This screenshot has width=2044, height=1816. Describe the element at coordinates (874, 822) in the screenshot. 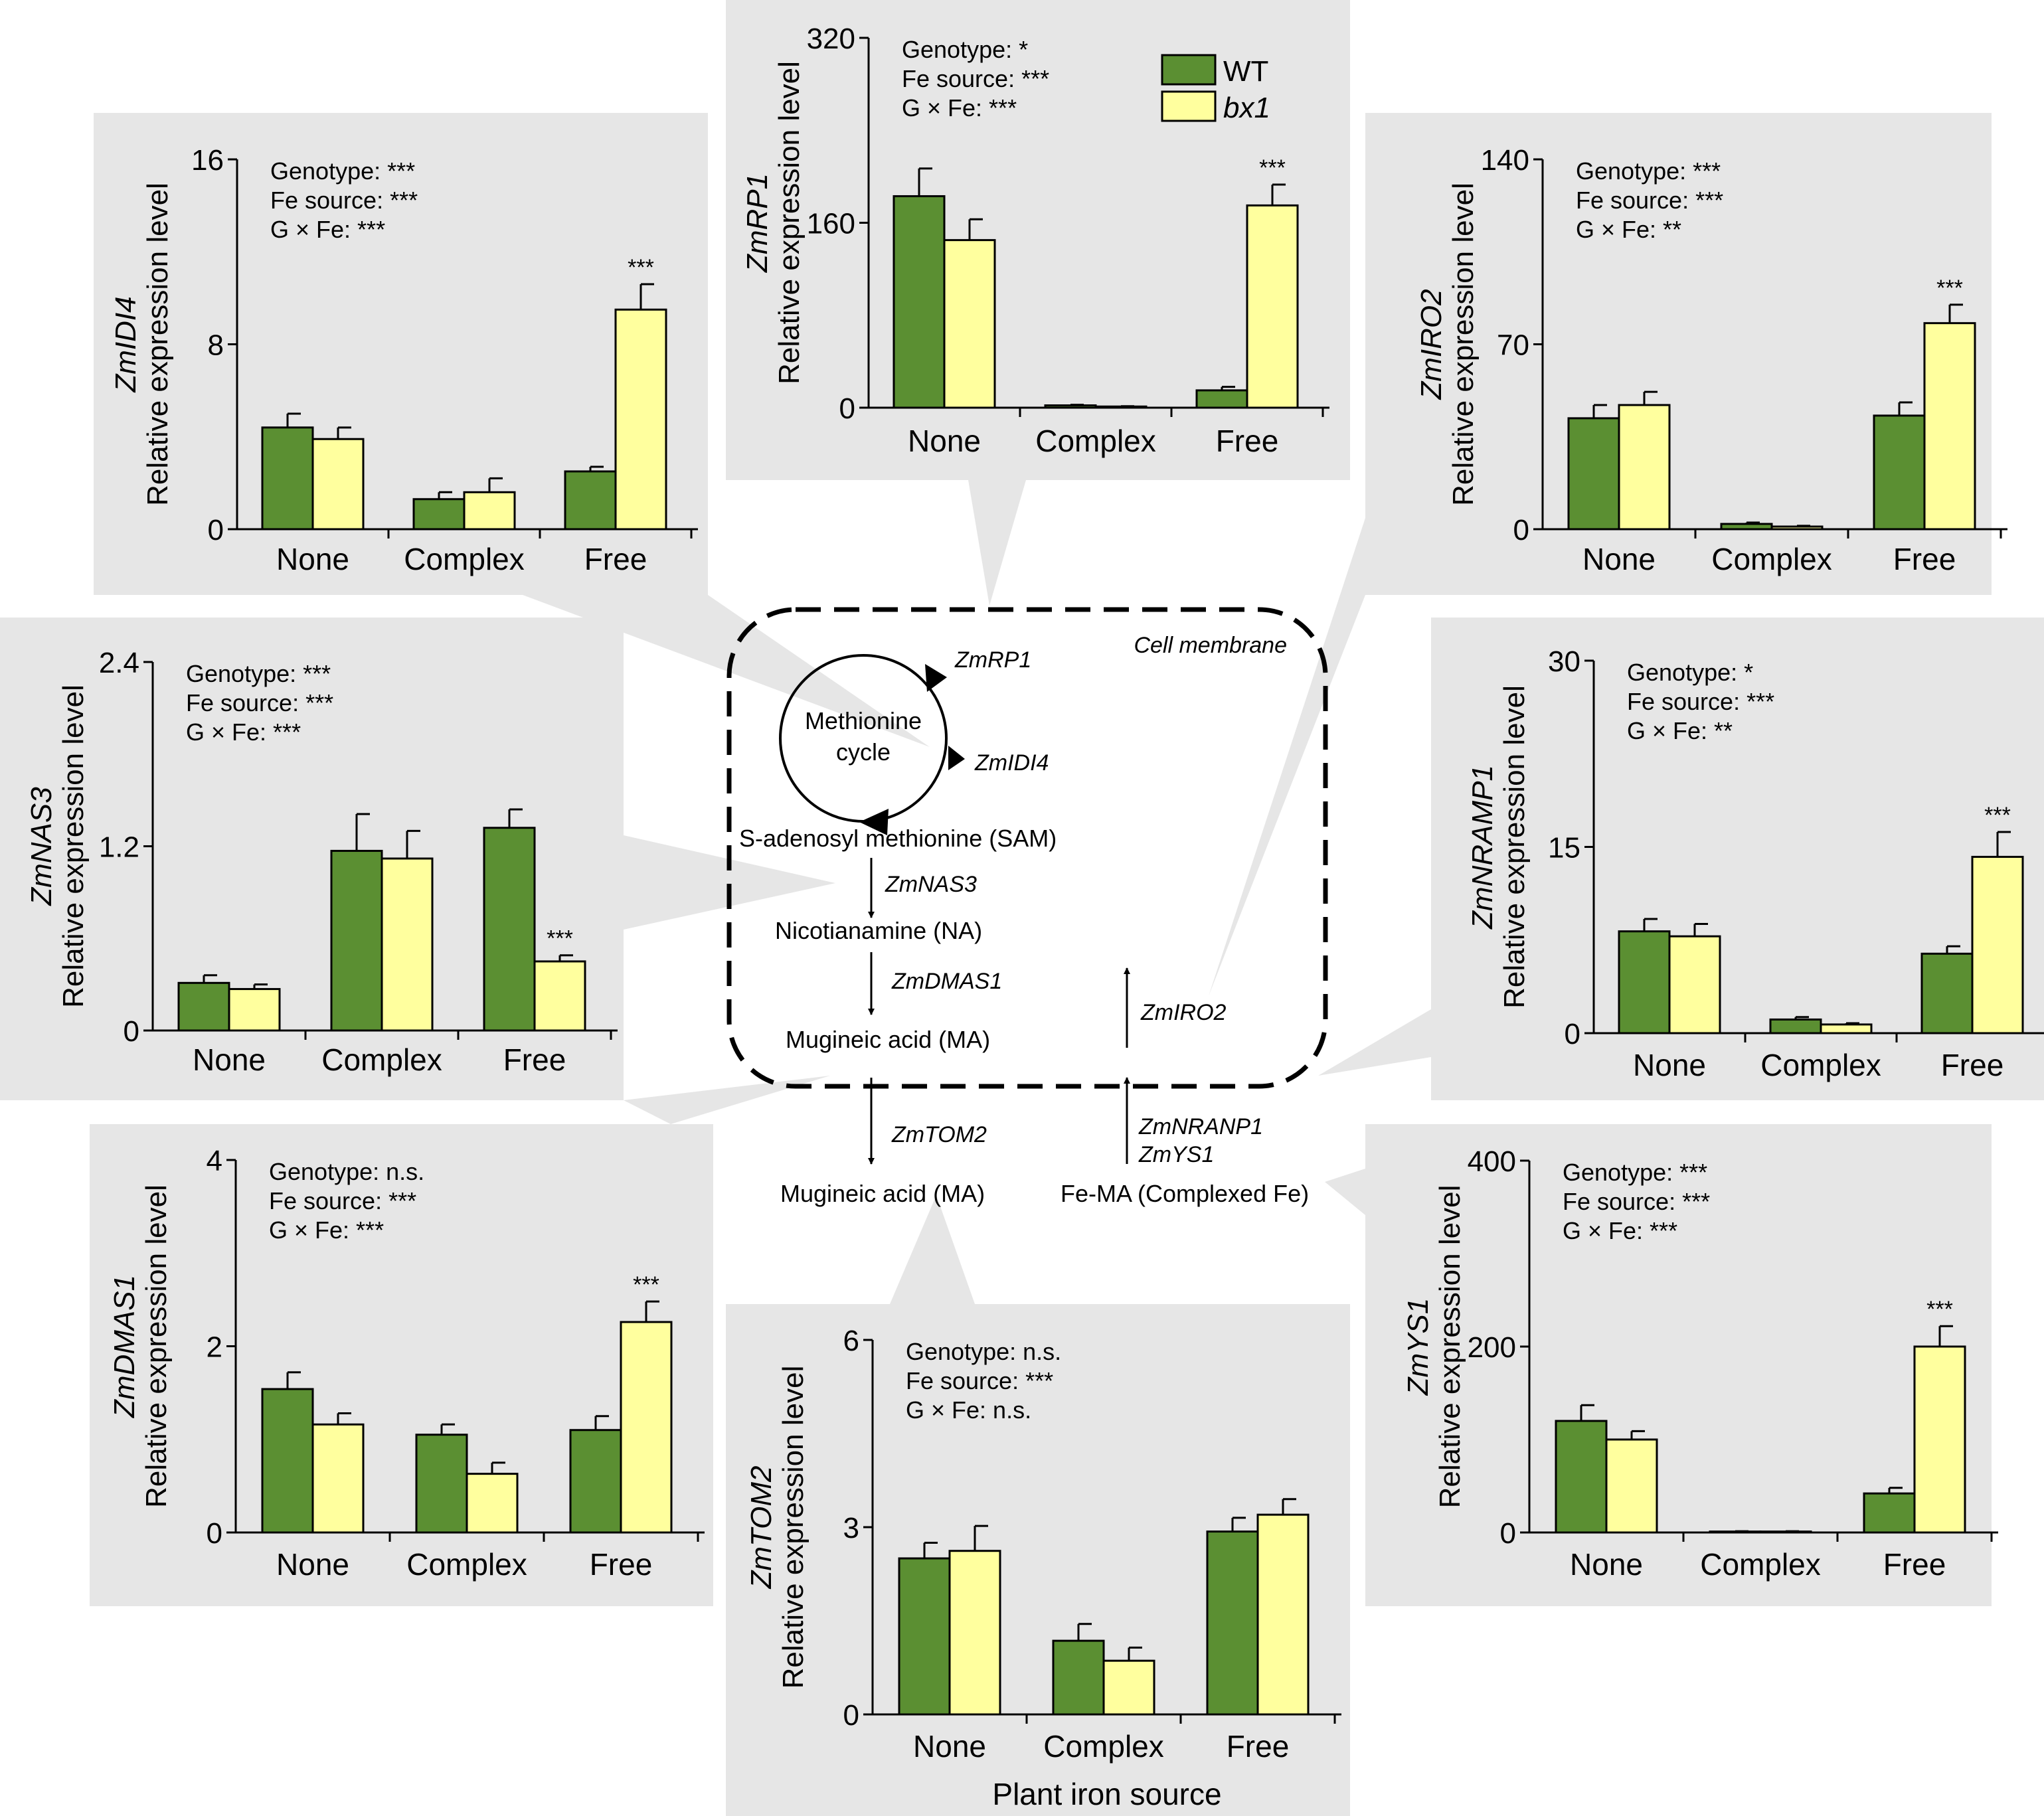

I see `cycle-arrowhead-bottom` at that location.